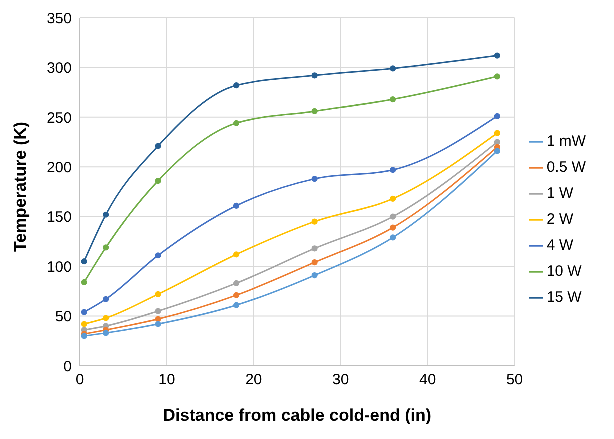 This screenshot has height=439, width=614. Describe the element at coordinates (560, 219) in the screenshot. I see `legend-label: 2 W` at that location.